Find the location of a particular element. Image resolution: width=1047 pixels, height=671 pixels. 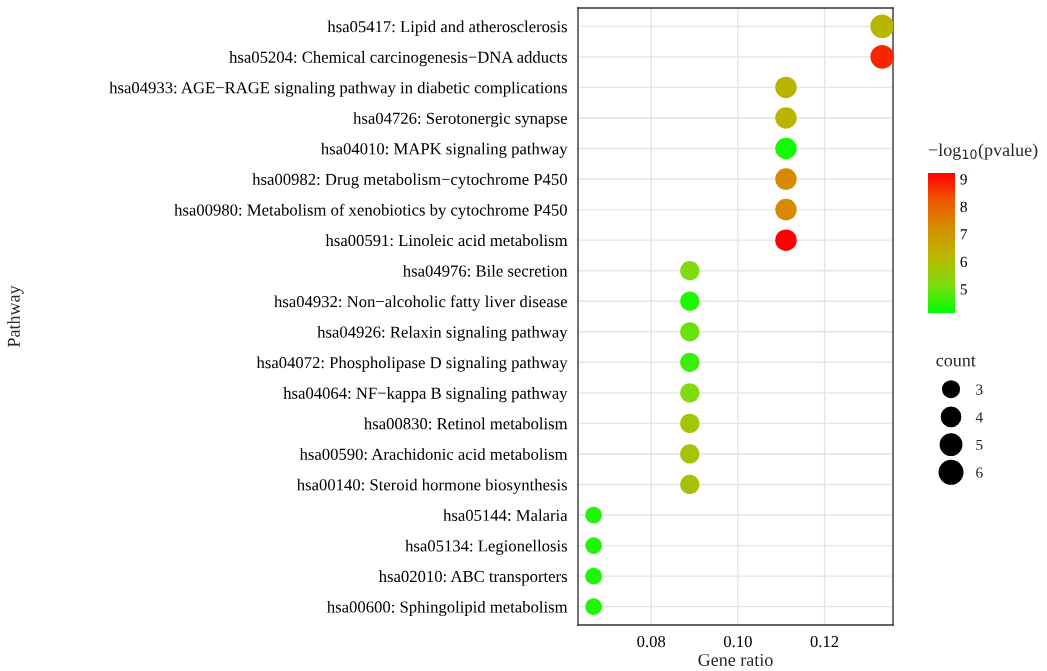

y-tick-label: hsa04072: Phospholipase D signaling pathway is located at coordinates (412, 364).